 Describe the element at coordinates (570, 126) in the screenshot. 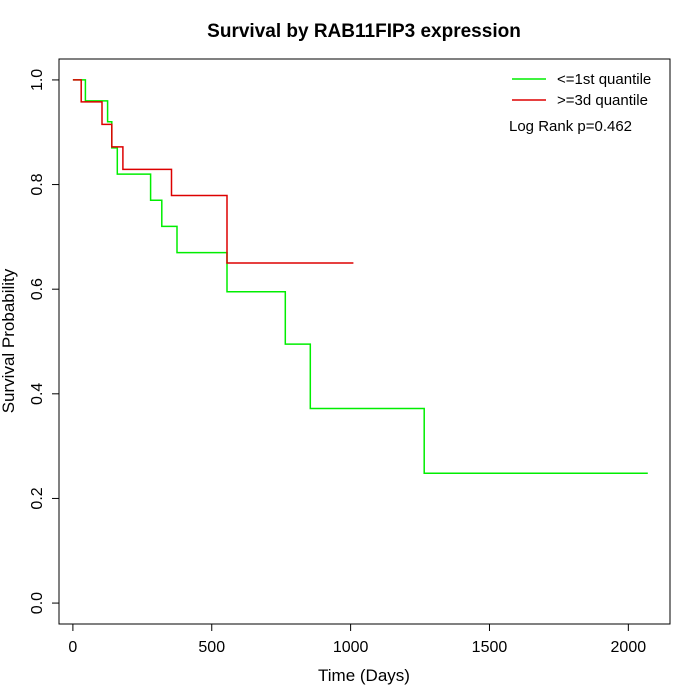

I see `log-rank-annotation: Log Rank p=0.462` at that location.